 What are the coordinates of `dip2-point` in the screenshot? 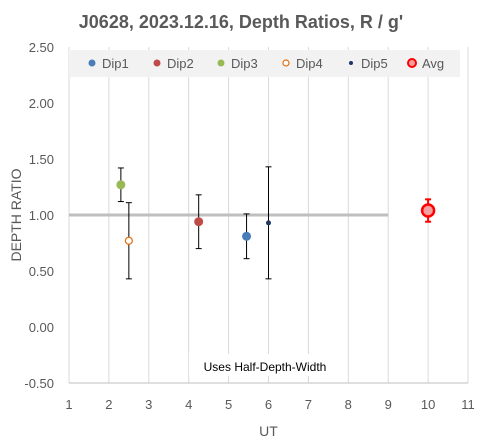 It's located at (199, 222).